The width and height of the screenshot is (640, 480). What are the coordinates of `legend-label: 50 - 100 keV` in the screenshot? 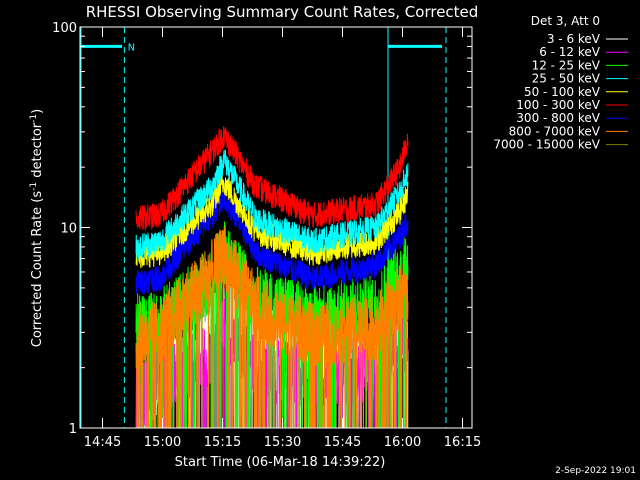 It's located at (562, 92).